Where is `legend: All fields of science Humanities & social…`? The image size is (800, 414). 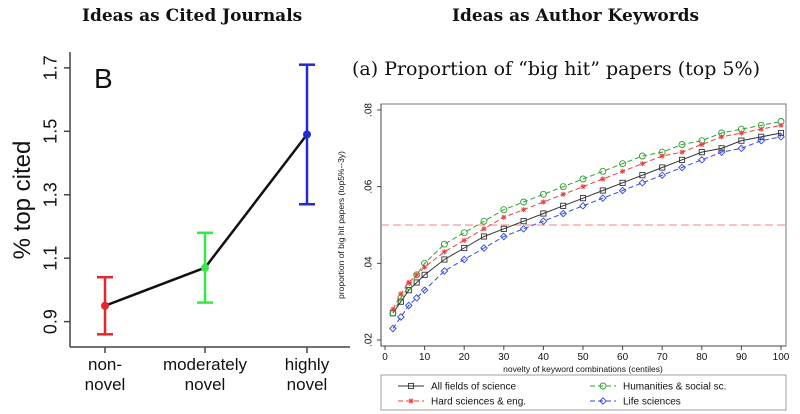
legend: All fields of science Humanities & social… is located at coordinates (562, 395).